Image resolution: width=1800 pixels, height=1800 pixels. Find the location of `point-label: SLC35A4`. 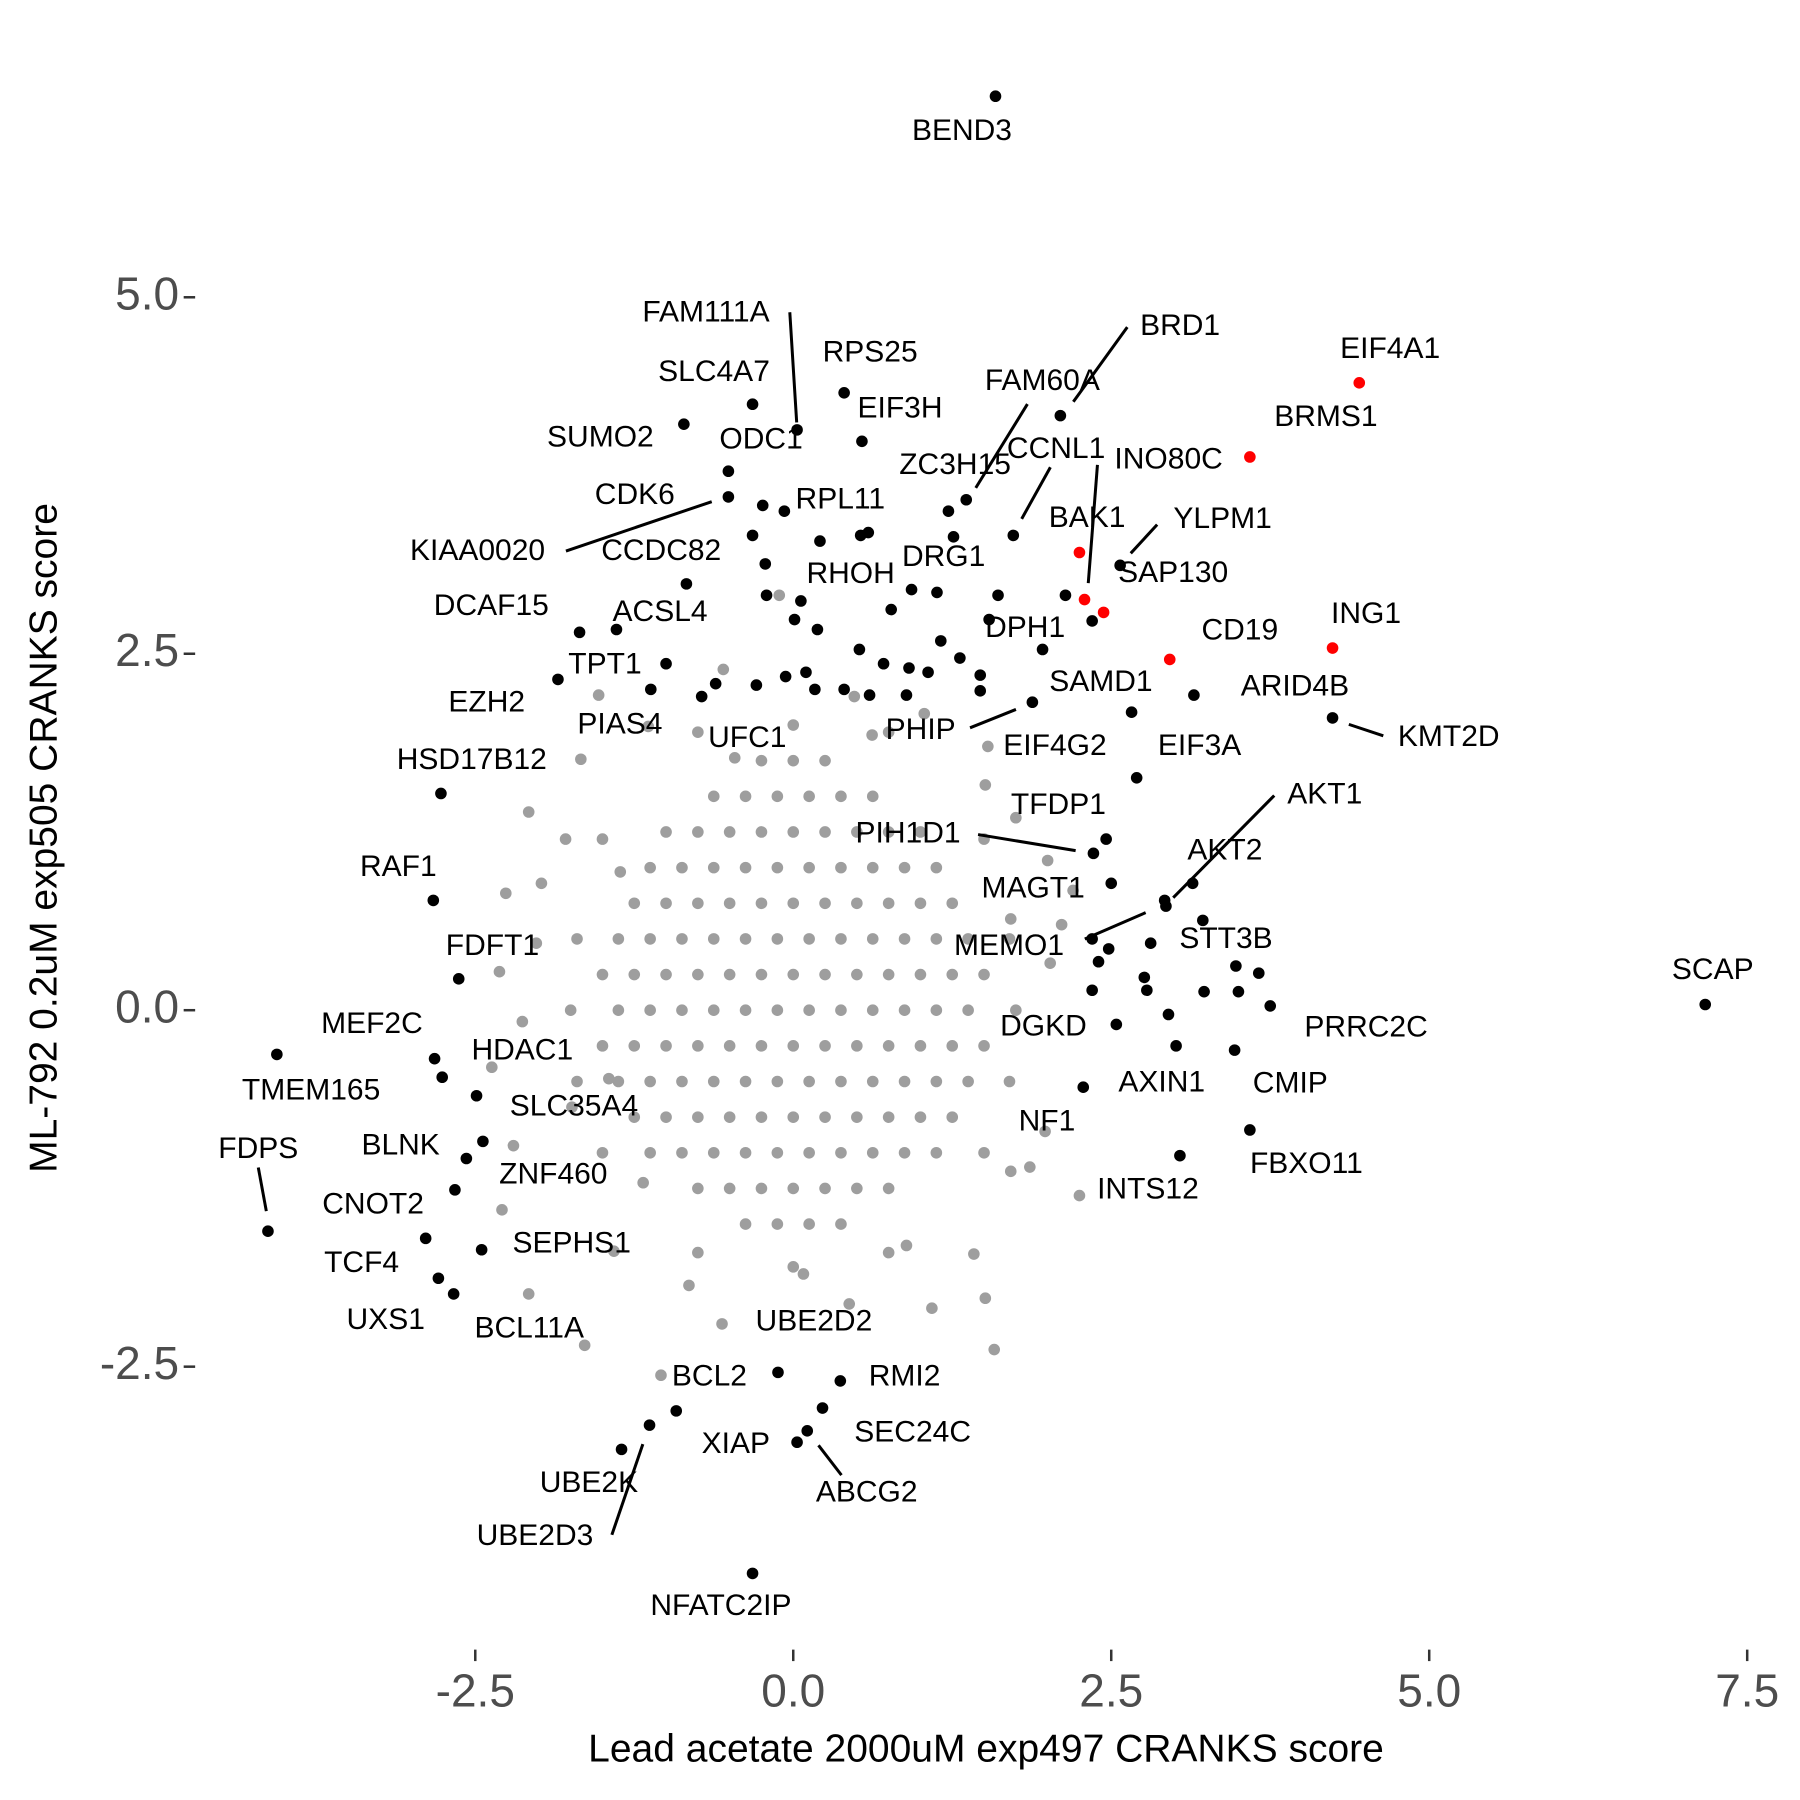

point-label: SLC35A4 is located at coordinates (574, 1106).